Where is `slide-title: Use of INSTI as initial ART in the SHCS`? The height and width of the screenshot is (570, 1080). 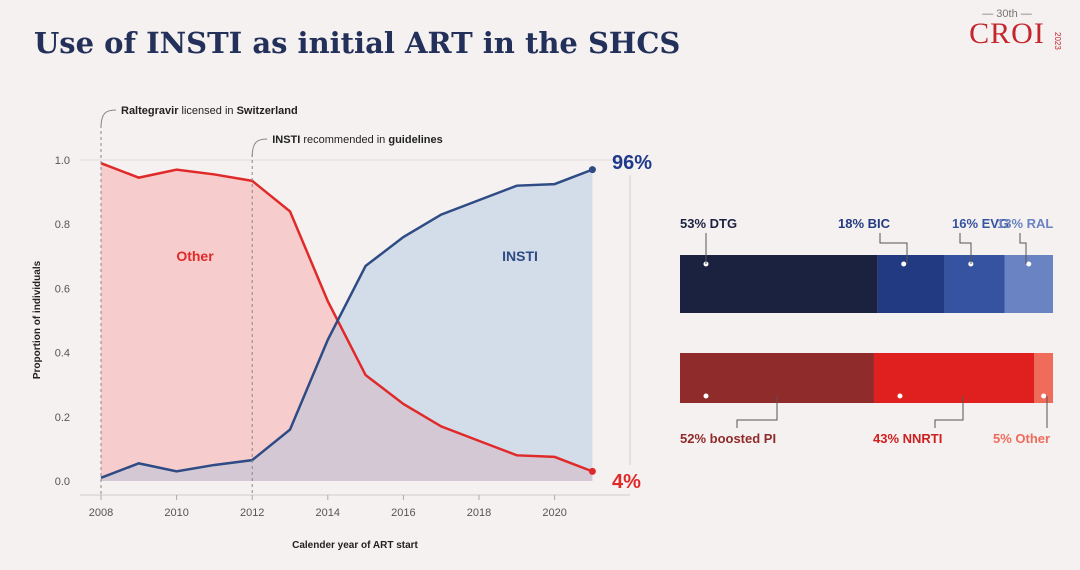
slide-title: Use of INSTI as initial ART in the SHCS is located at coordinates (357, 43).